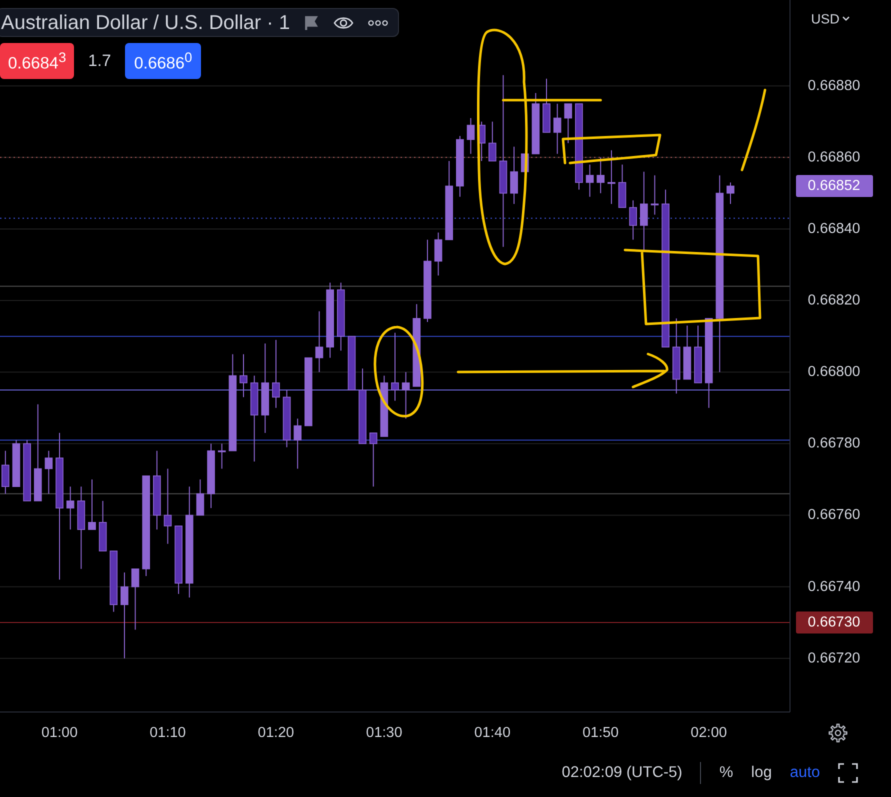  I want to click on y-tick-label: 0.66760, so click(834, 515).